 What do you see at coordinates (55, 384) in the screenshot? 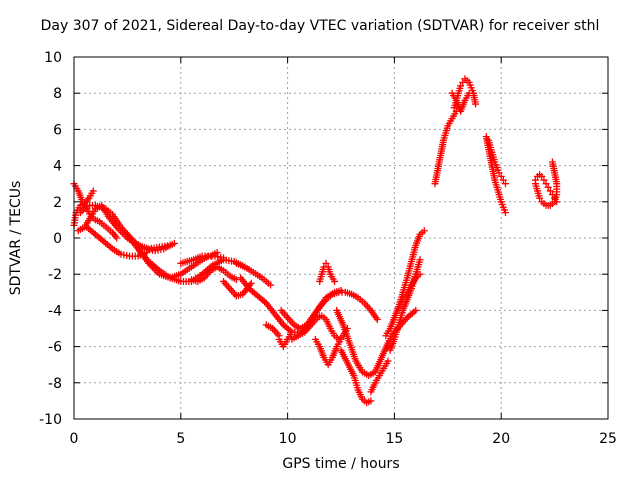
I see `y-tick-label: -8` at bounding box center [55, 384].